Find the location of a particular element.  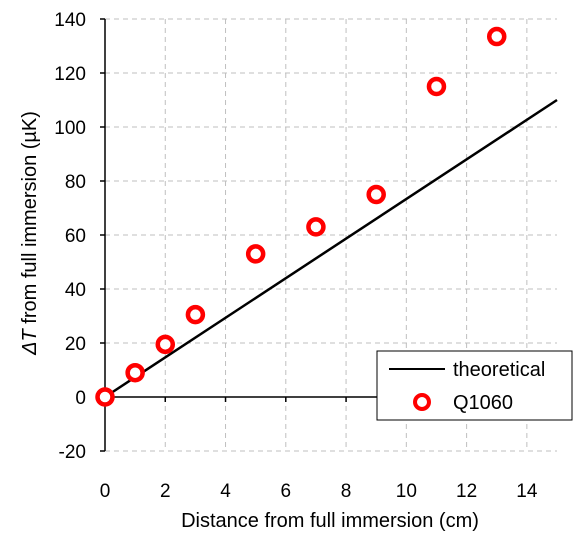

y-tick-label: 100 is located at coordinates (70, 128).